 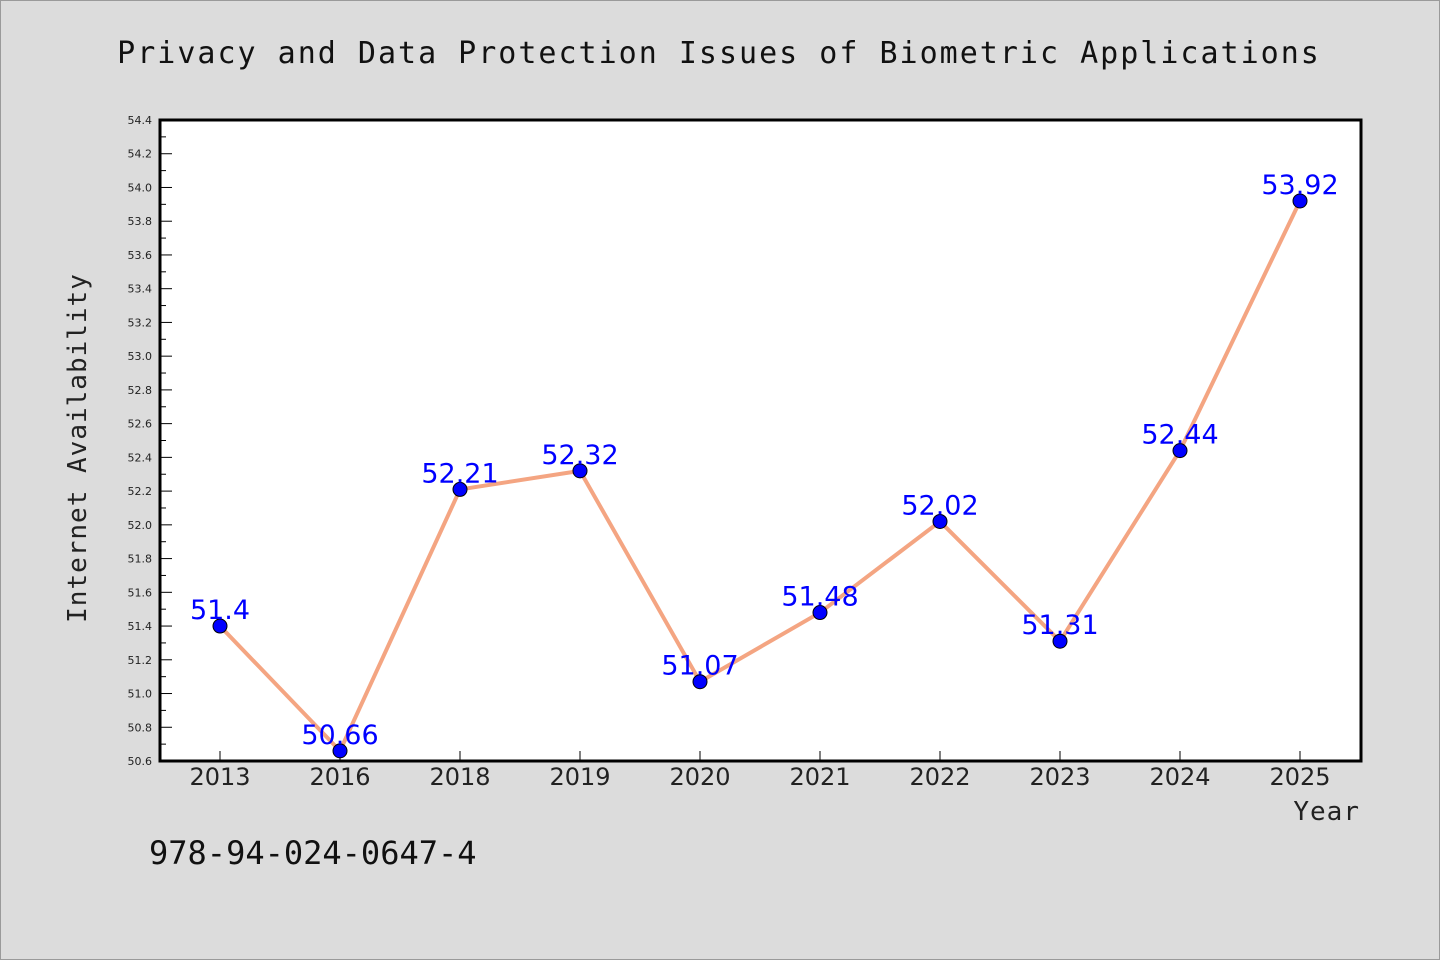 I want to click on data-label: 51.48, so click(x=819, y=597).